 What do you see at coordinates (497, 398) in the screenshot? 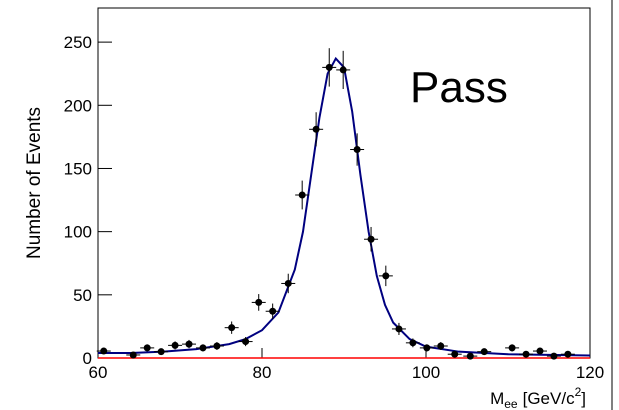
I see `x-label-main: M` at bounding box center [497, 398].